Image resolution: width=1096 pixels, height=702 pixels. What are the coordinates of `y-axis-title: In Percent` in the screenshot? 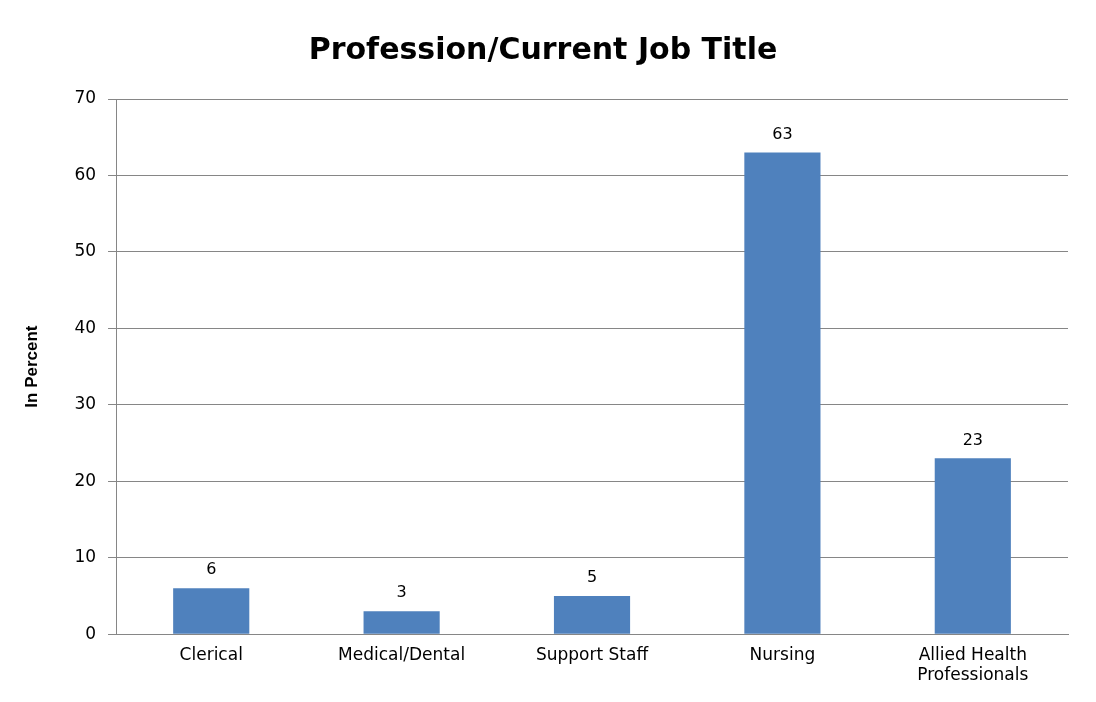 It's located at (31, 366).